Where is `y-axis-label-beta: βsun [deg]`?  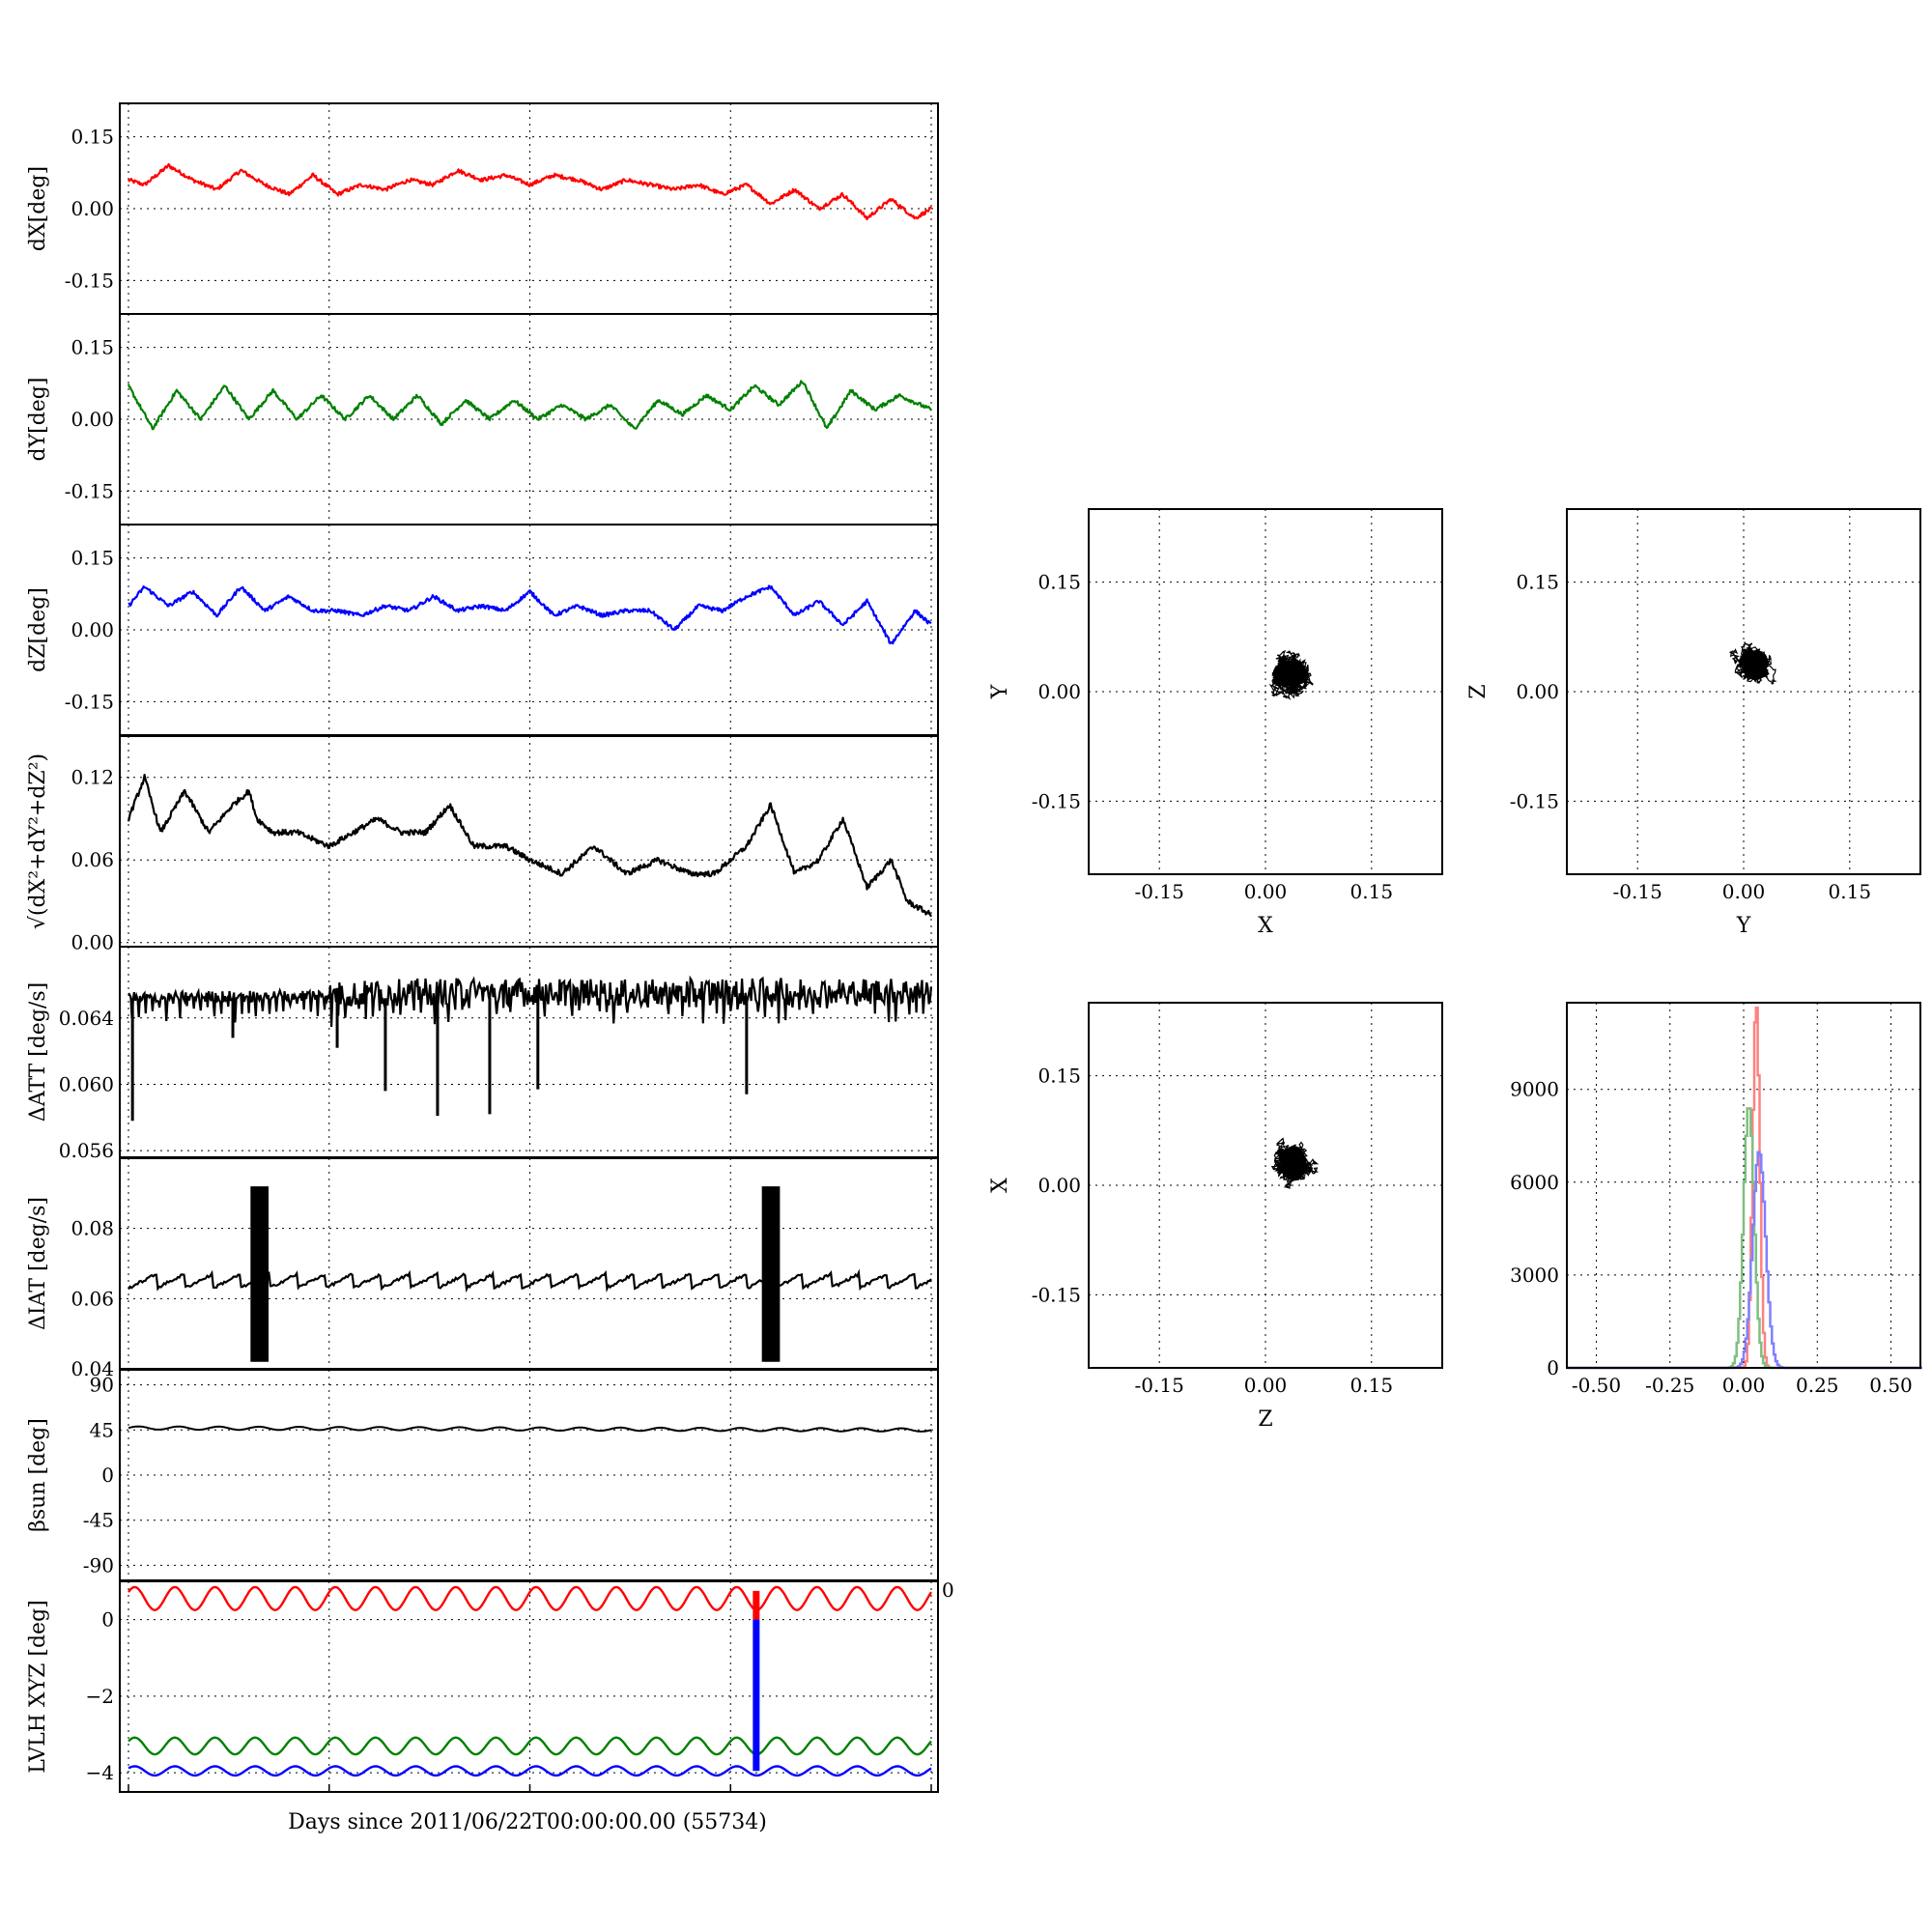
y-axis-label-beta: βsun [deg] is located at coordinates (38, 1475).